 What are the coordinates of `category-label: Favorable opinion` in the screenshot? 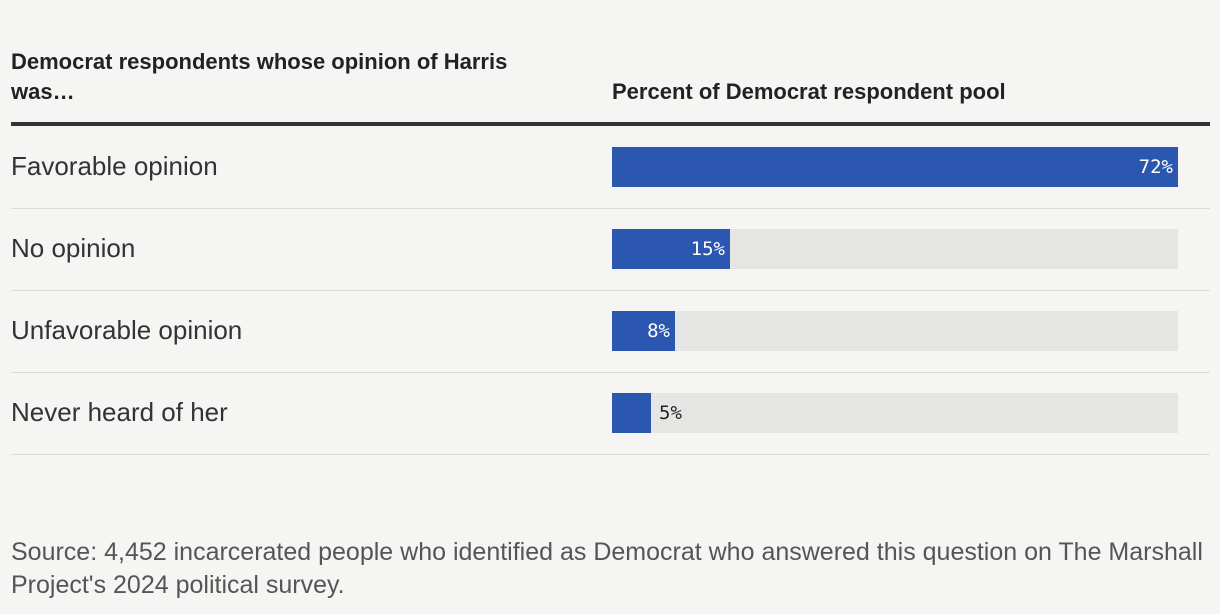 It's located at (114, 166).